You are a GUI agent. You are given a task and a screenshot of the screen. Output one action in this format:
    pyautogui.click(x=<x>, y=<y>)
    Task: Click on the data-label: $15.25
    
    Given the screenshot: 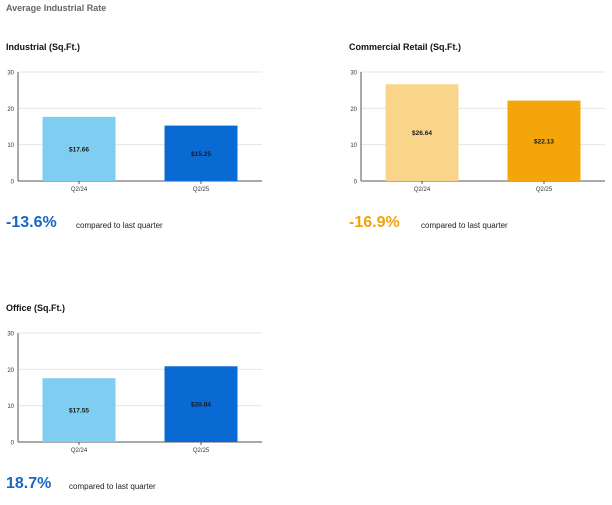 What is the action you would take?
    pyautogui.click(x=201, y=154)
    